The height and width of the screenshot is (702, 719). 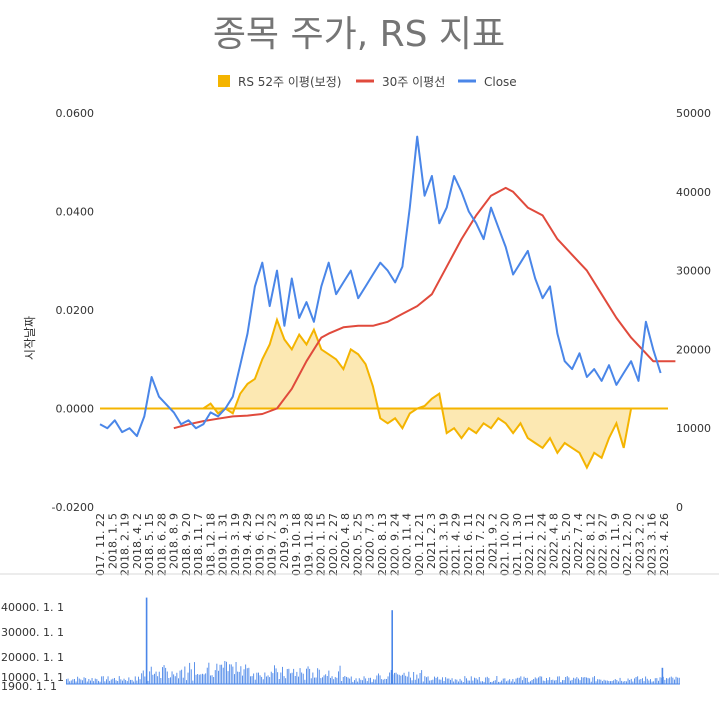 What do you see at coordinates (693, 271) in the screenshot?
I see `y-right-tick-label: 30000` at bounding box center [693, 271].